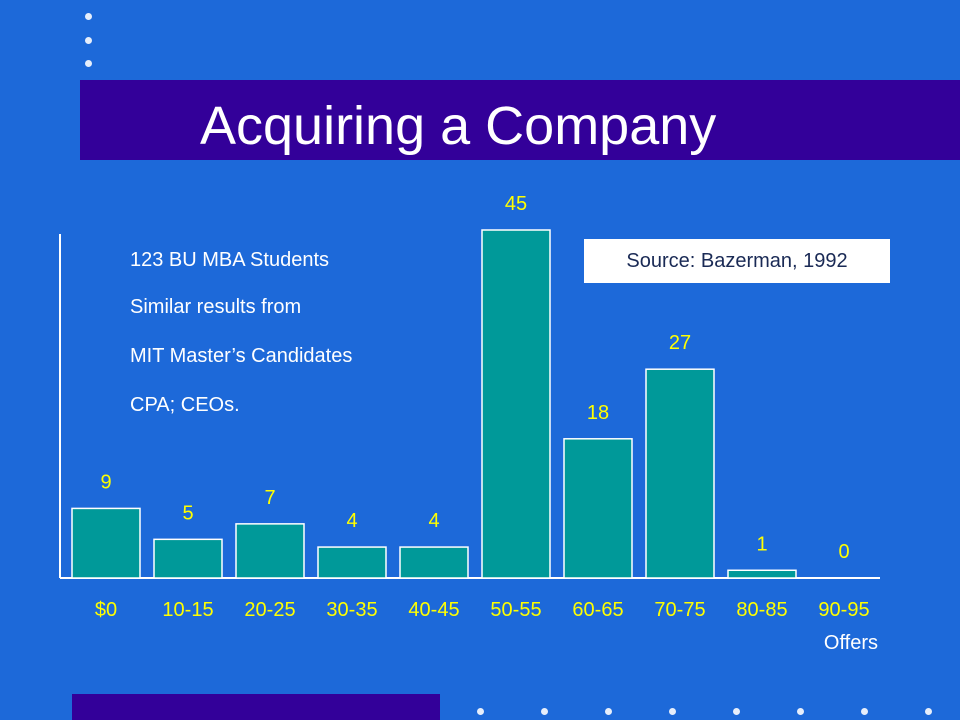 This screenshot has height=720, width=960. Describe the element at coordinates (843, 552) in the screenshot. I see `value-label-9: 0` at that location.